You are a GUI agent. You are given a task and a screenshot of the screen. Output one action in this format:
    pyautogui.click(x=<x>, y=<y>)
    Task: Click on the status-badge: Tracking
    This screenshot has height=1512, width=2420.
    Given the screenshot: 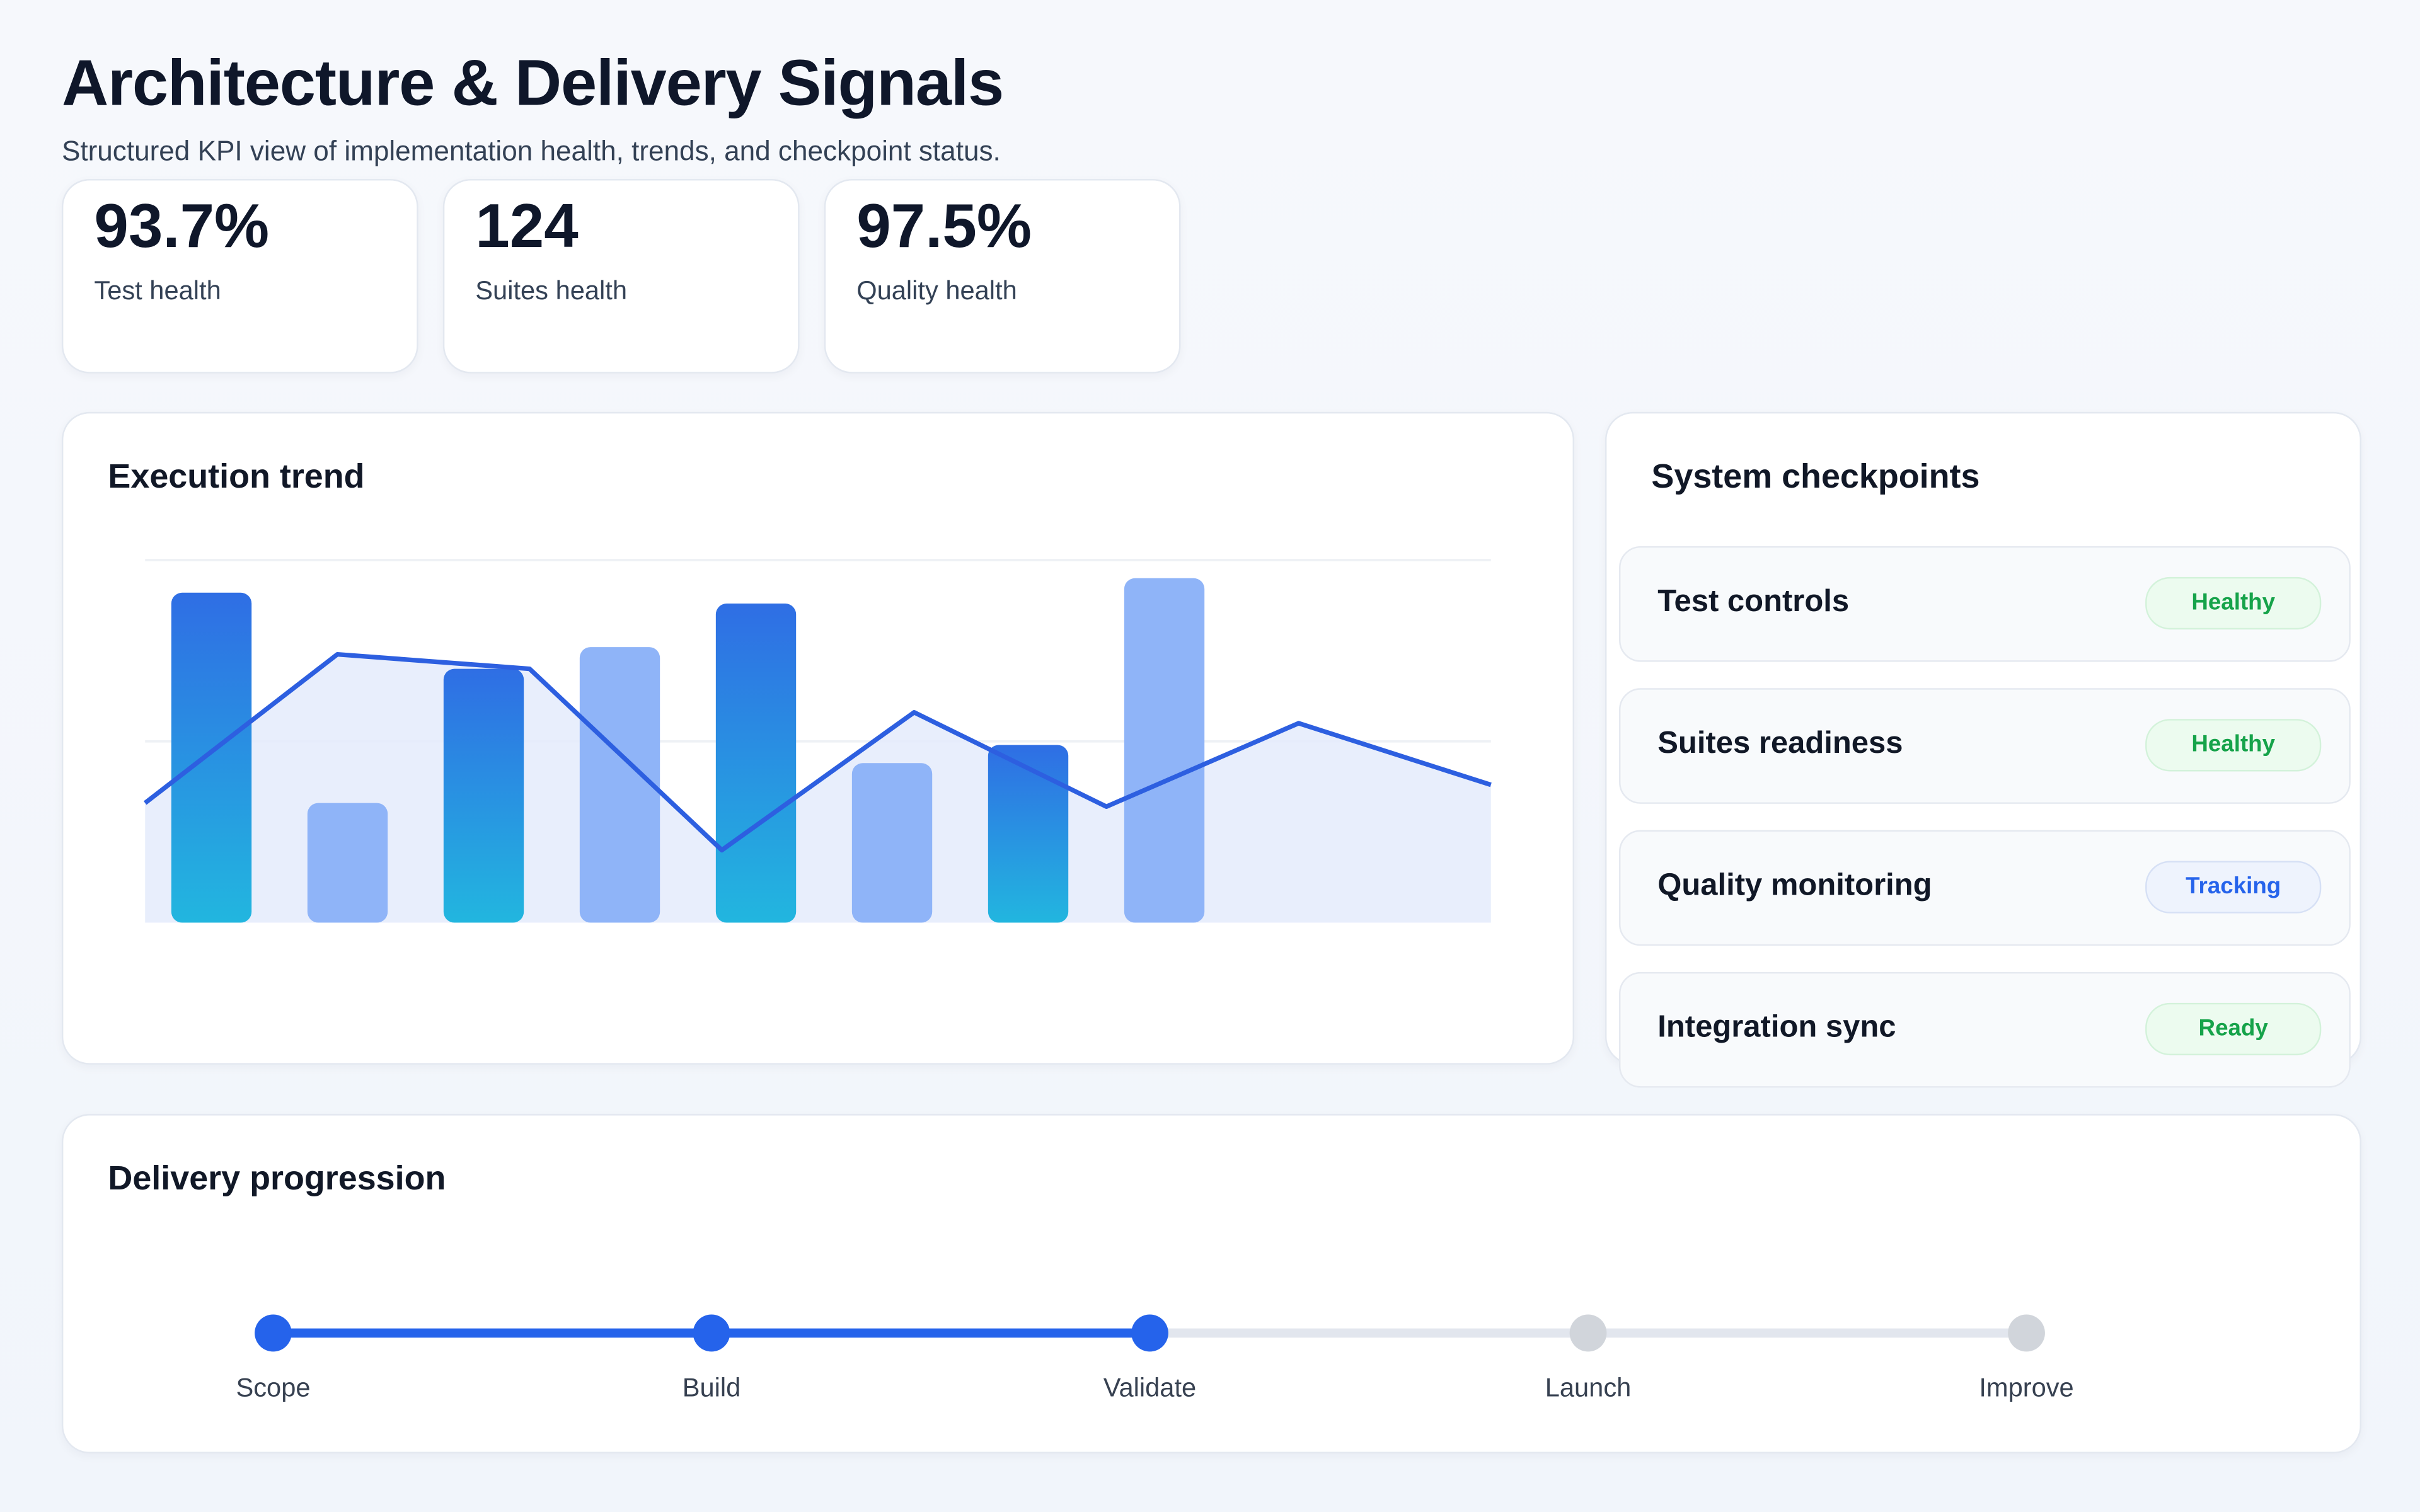 What is the action you would take?
    pyautogui.click(x=2233, y=887)
    